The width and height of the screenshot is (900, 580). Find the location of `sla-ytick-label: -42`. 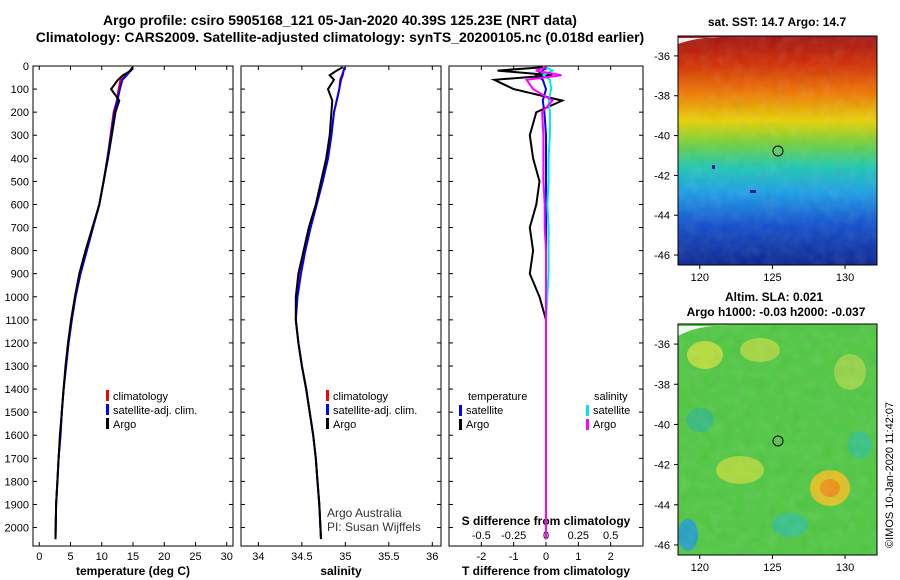

sla-ytick-label: -42 is located at coordinates (662, 466).